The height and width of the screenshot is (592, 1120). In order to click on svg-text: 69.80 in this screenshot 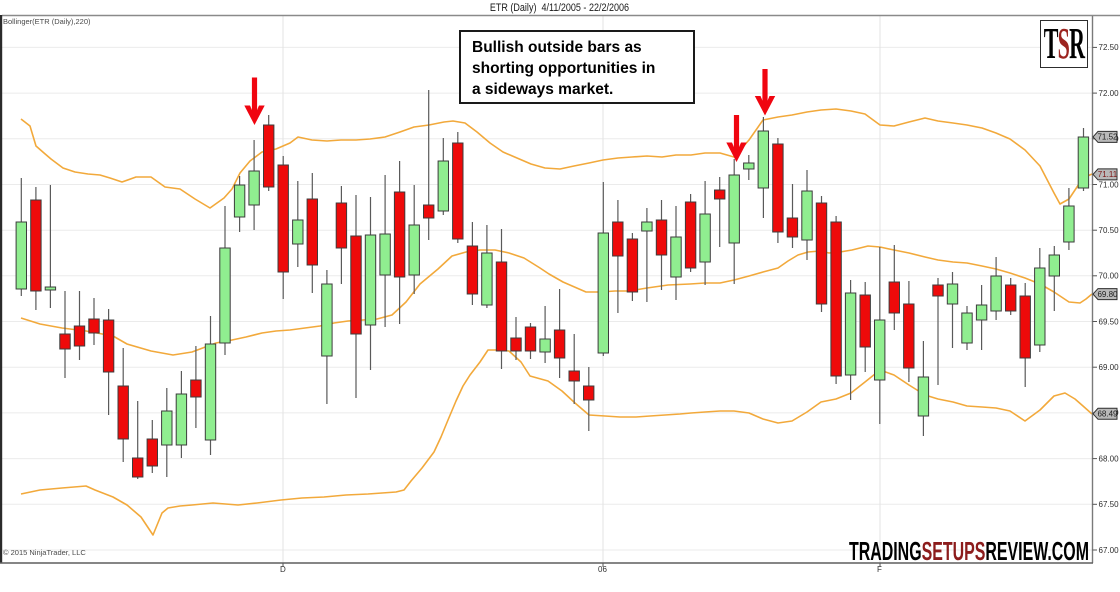, I will do `click(1107, 294)`.